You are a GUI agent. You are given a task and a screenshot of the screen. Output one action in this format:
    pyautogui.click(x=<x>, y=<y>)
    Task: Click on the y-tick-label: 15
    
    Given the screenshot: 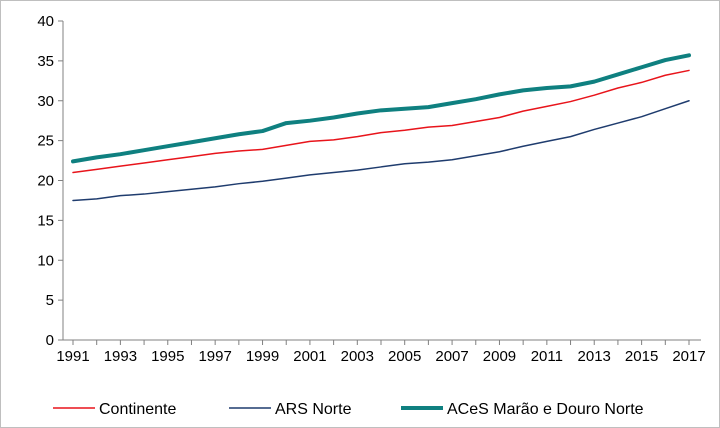 What is the action you would take?
    pyautogui.click(x=45, y=220)
    